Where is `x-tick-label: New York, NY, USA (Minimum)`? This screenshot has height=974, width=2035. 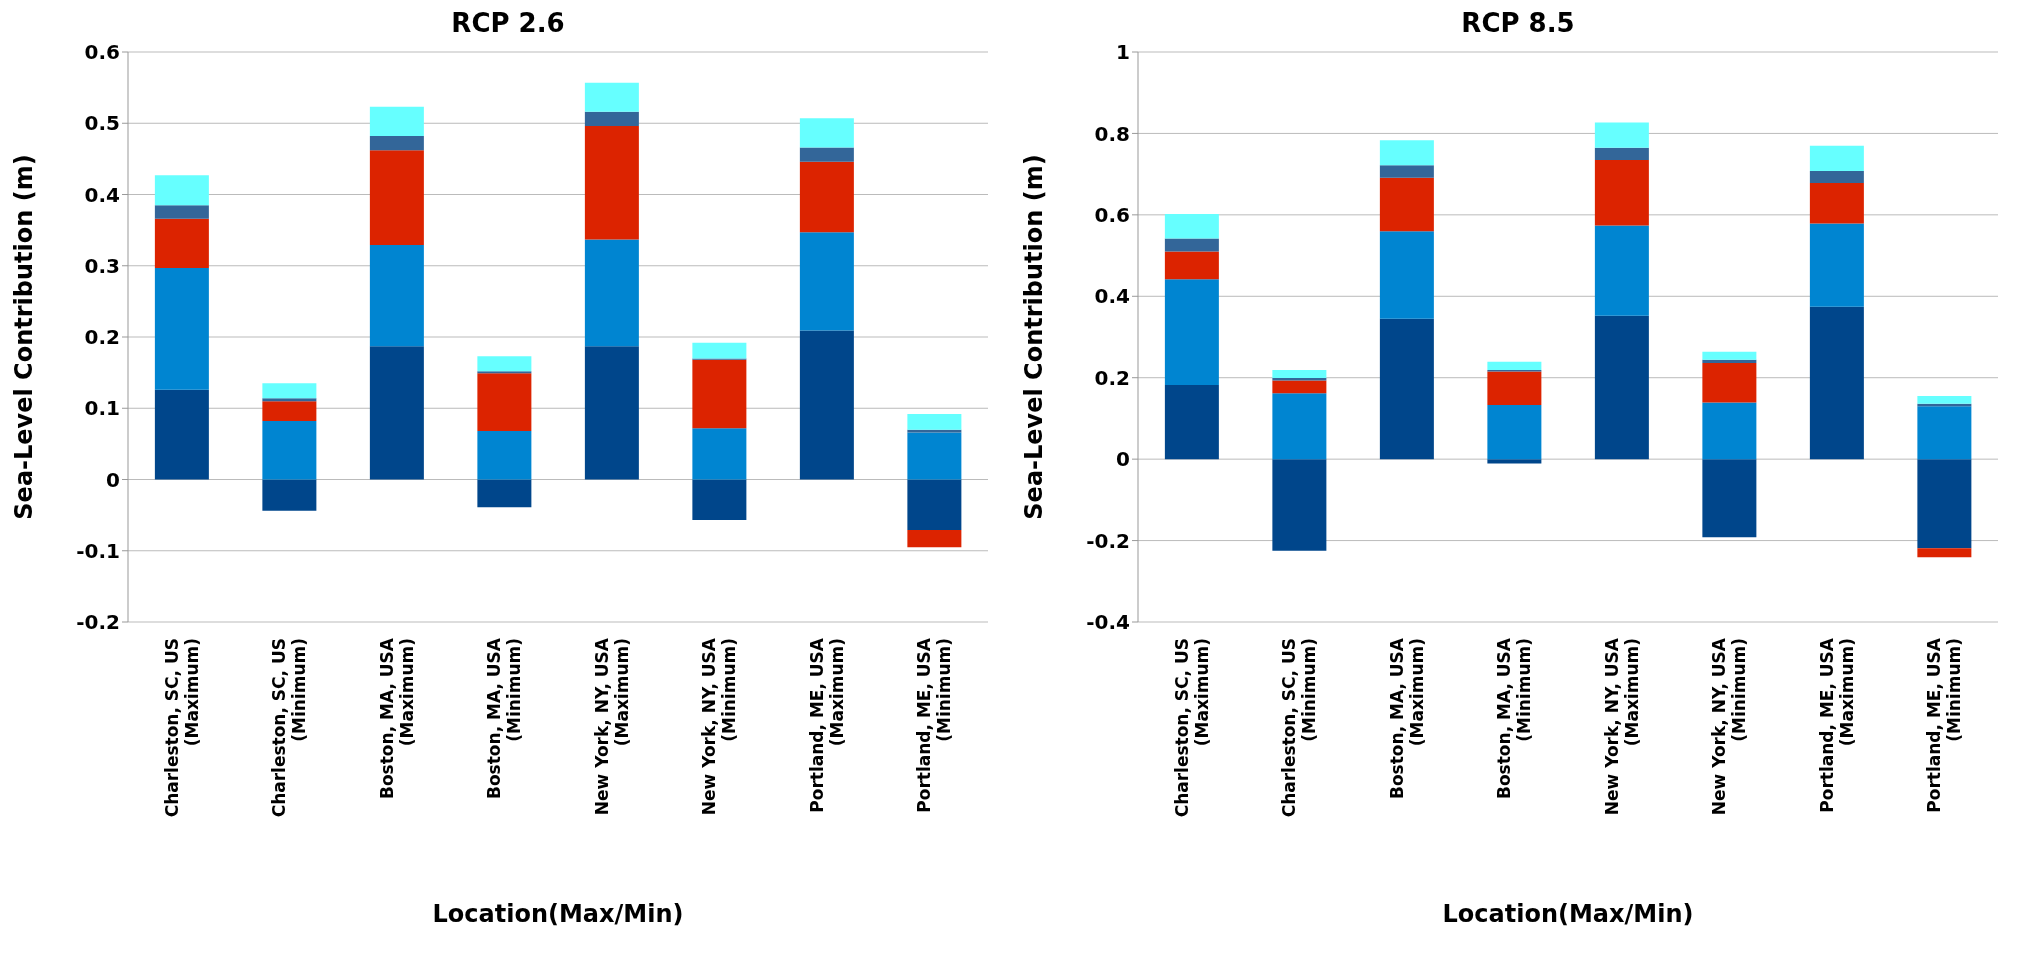 x-tick-label: New York, NY, USA (Minimum) is located at coordinates (1729, 726).